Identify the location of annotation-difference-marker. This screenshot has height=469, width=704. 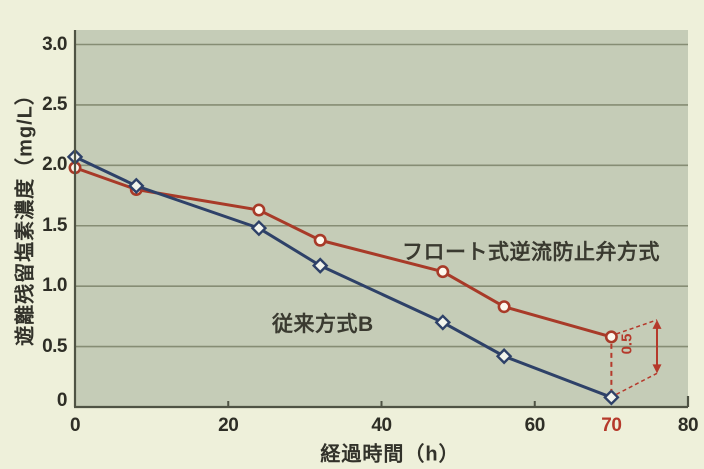
(636, 357).